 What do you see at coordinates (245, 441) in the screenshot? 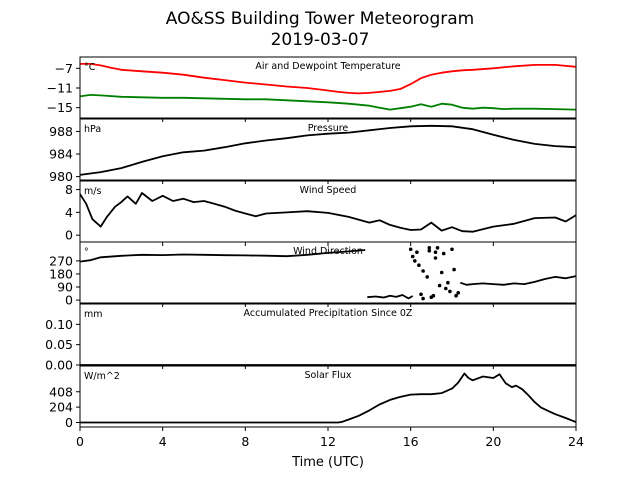
I see `x-tick-label: 8` at bounding box center [245, 441].